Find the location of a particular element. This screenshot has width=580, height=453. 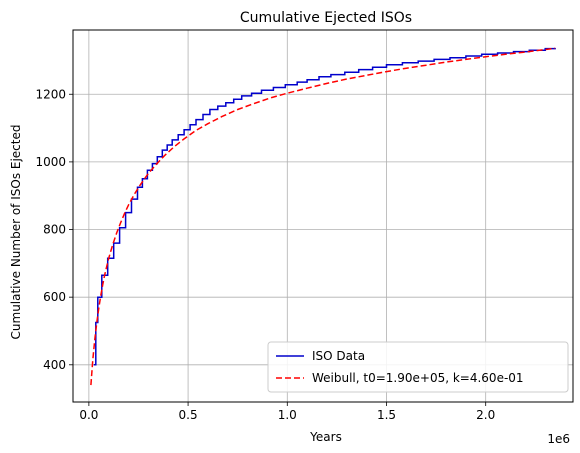

x-tick-label: 2.0 is located at coordinates (485, 415).